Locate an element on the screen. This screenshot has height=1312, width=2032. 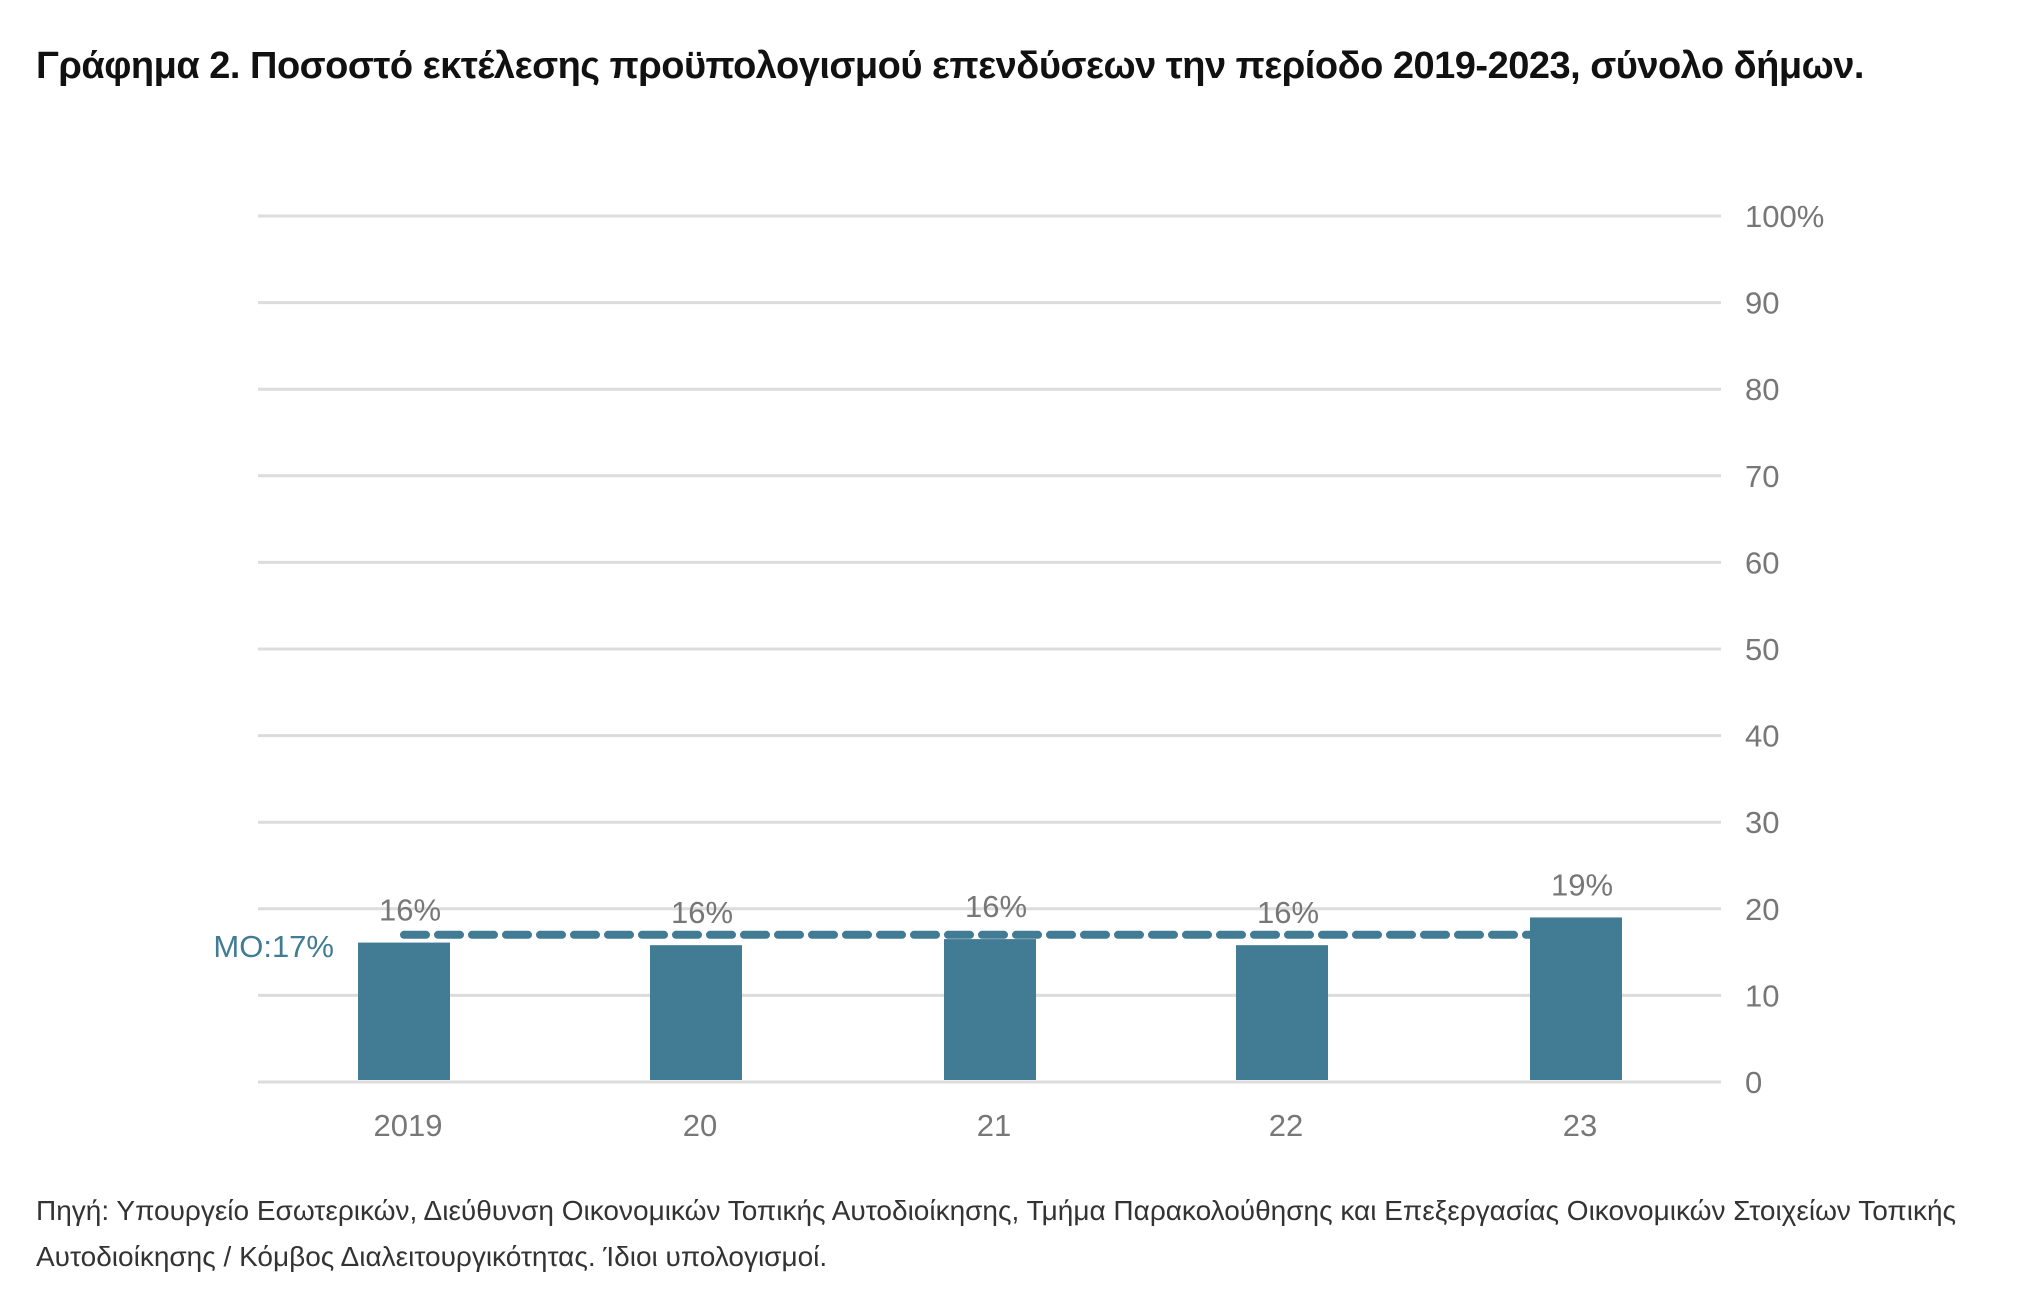
y-tick-label: 90 is located at coordinates (1762, 303).